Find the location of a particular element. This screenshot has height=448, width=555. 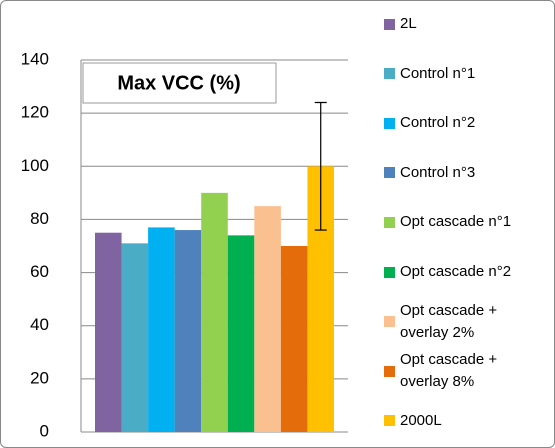

legend-label: 2L is located at coordinates (408, 23).